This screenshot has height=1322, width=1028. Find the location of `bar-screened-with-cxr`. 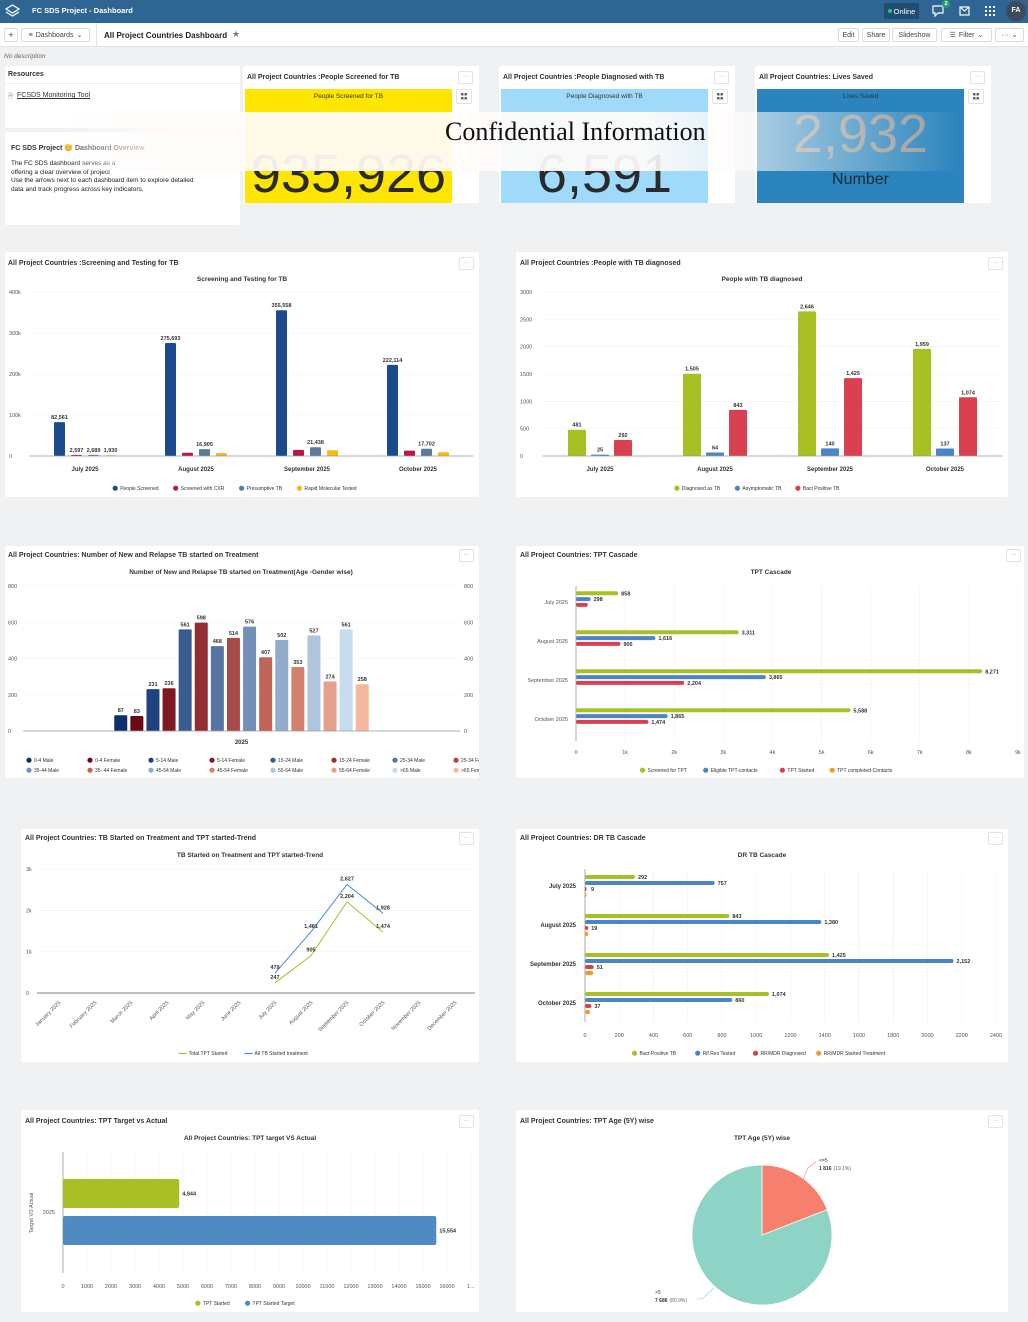

bar-screened-with-cxr is located at coordinates (409, 453).